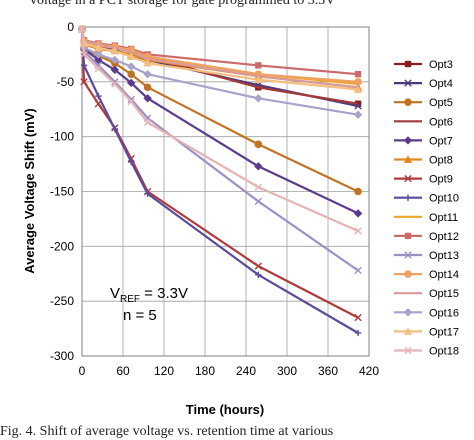 The image size is (474, 440). Describe the element at coordinates (441, 180) in the screenshot. I see `legend-label: Opt9` at that location.